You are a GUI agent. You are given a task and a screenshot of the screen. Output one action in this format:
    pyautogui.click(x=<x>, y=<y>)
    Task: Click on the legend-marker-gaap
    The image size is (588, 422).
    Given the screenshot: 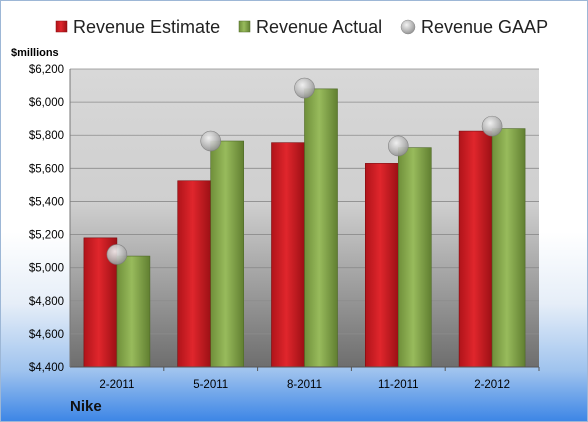 What is the action you would take?
    pyautogui.click(x=408, y=27)
    